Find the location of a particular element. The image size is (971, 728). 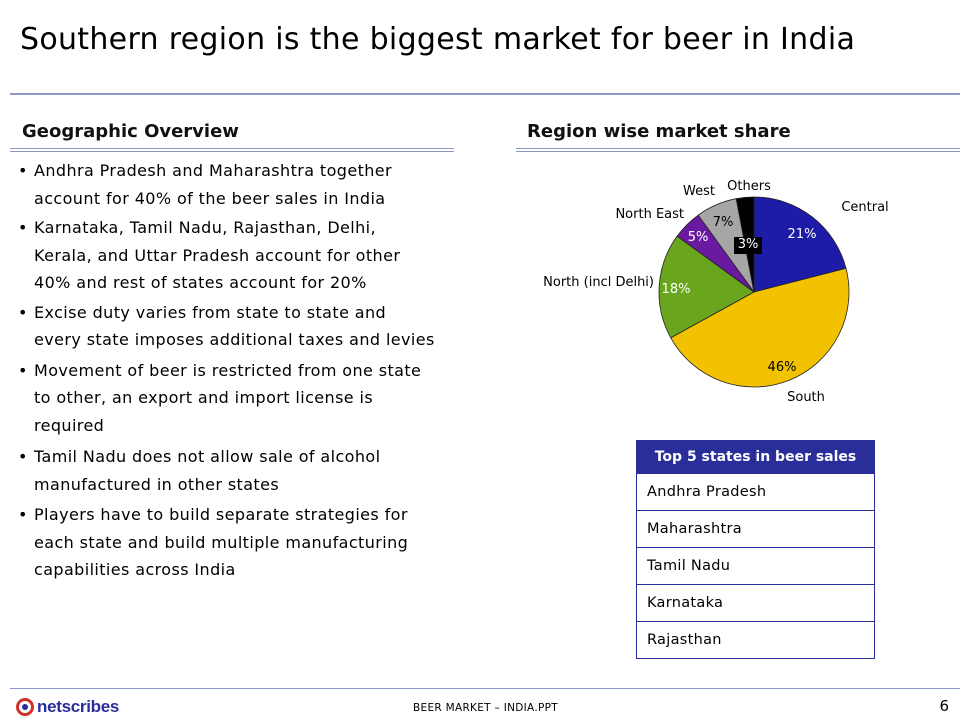

bullet-line: manufactured in other states is located at coordinates (157, 484).